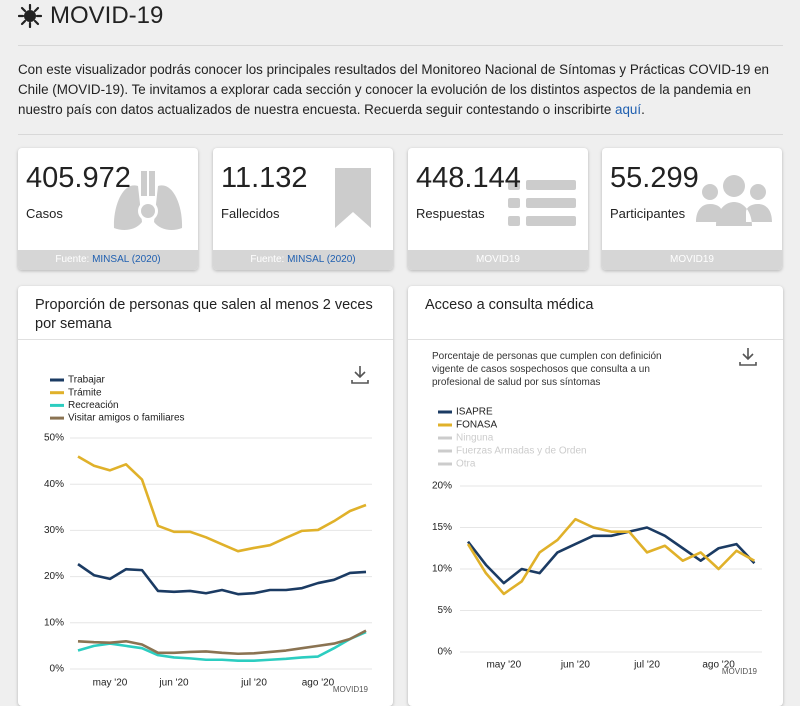 This screenshot has height=706, width=800. Describe the element at coordinates (692, 209) in the screenshot. I see `stat-card: 55.299 Participantes MOVID19` at that location.